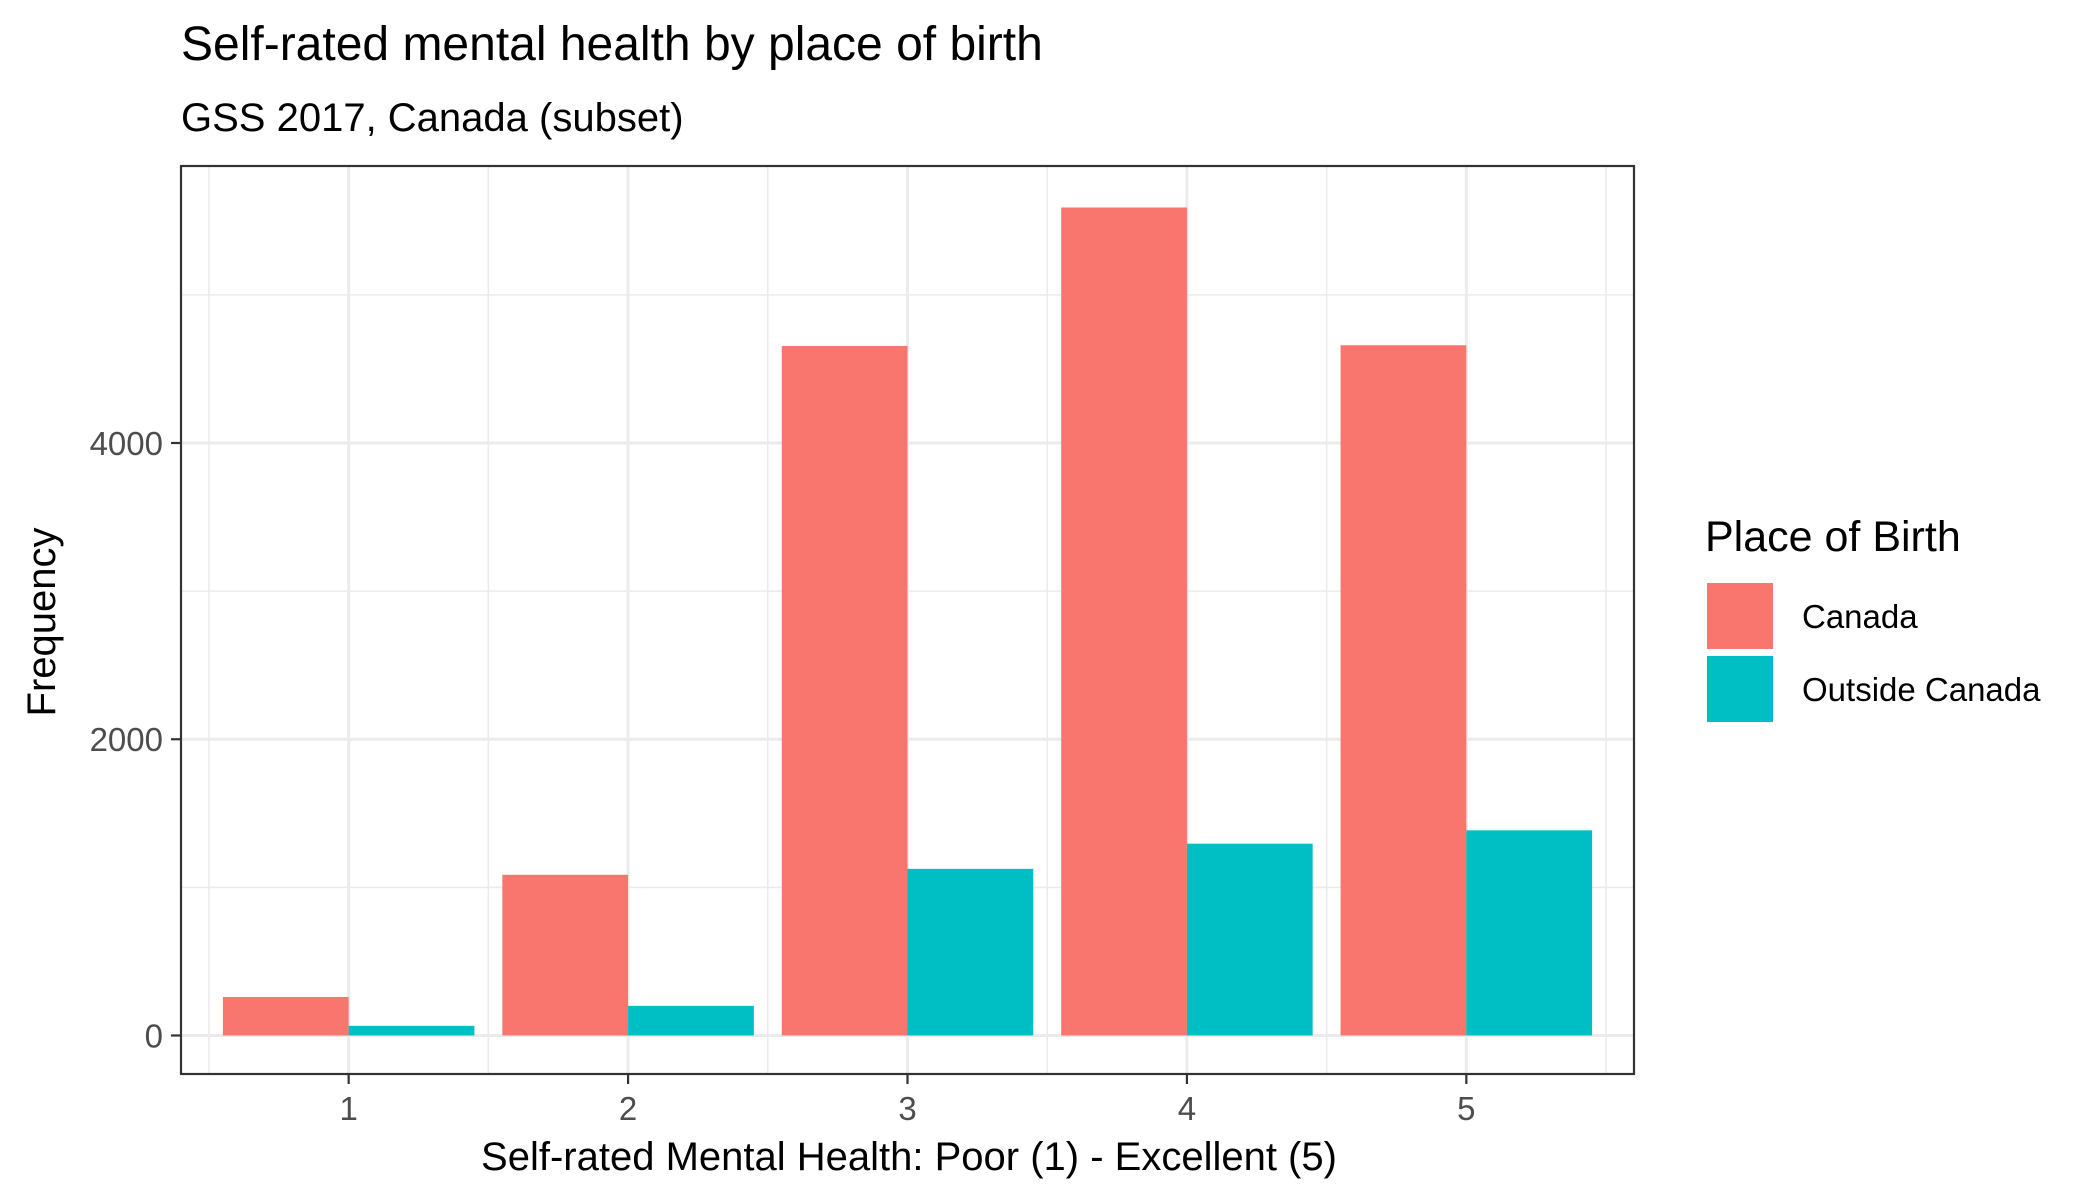  I want to click on y-tick-label: 0, so click(154, 1035).